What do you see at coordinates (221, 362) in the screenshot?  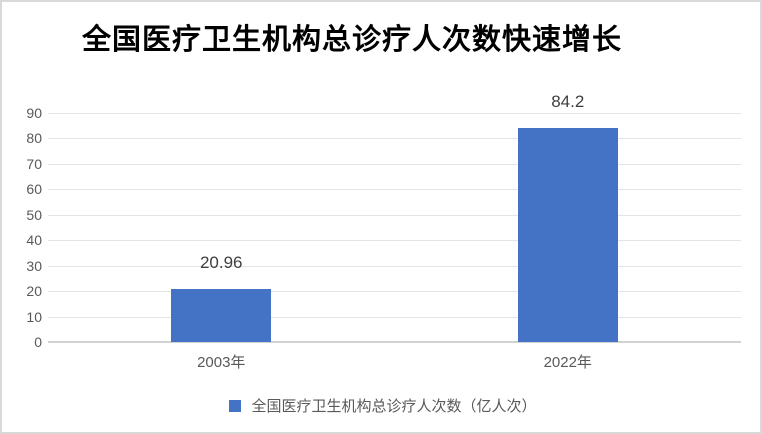 I see `x-axis-category-label: 2003年` at bounding box center [221, 362].